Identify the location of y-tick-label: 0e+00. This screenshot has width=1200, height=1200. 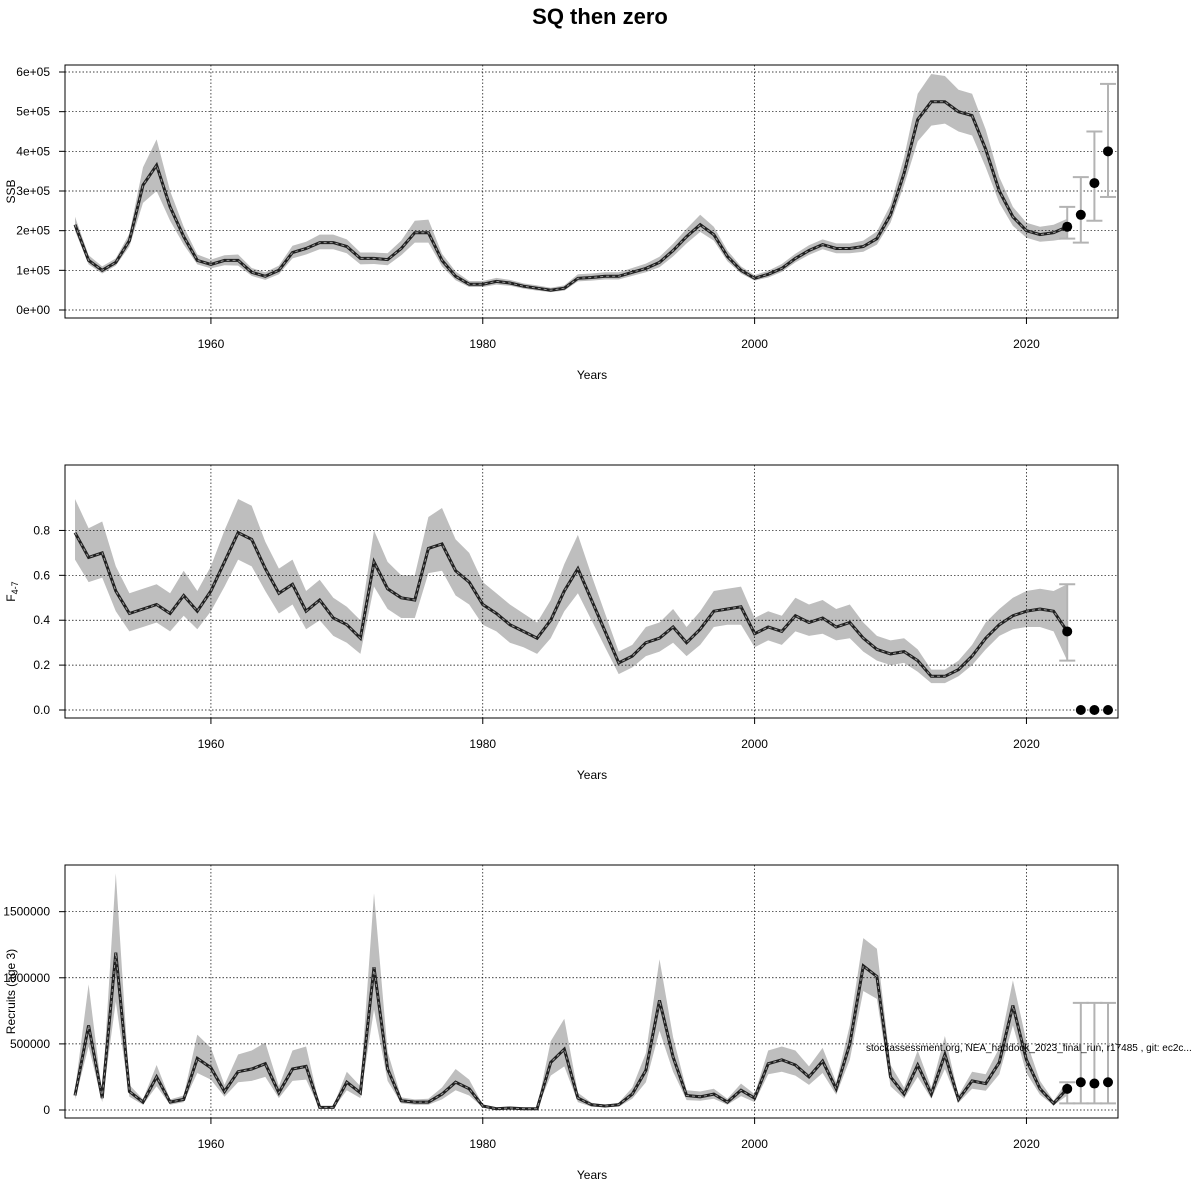
(33, 310).